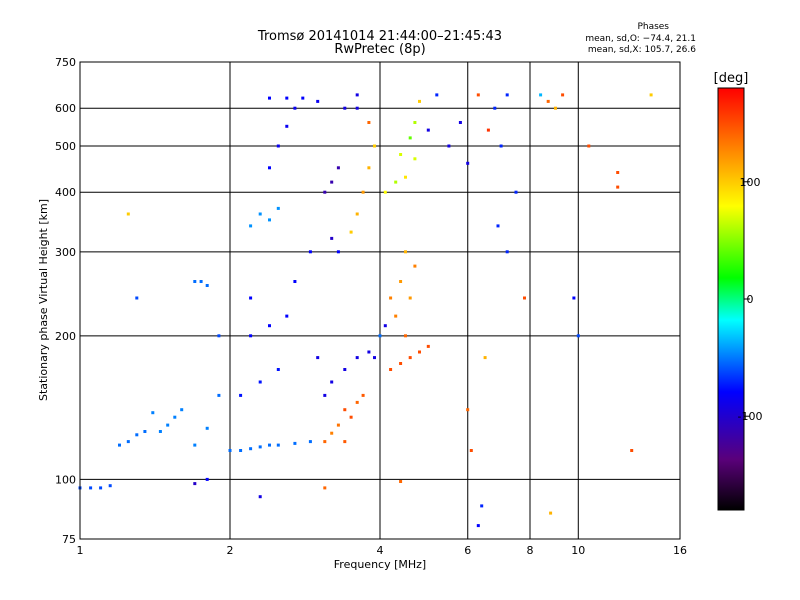  What do you see at coordinates (750, 416) in the screenshot?
I see `colorbar-tick-label: -100` at bounding box center [750, 416].